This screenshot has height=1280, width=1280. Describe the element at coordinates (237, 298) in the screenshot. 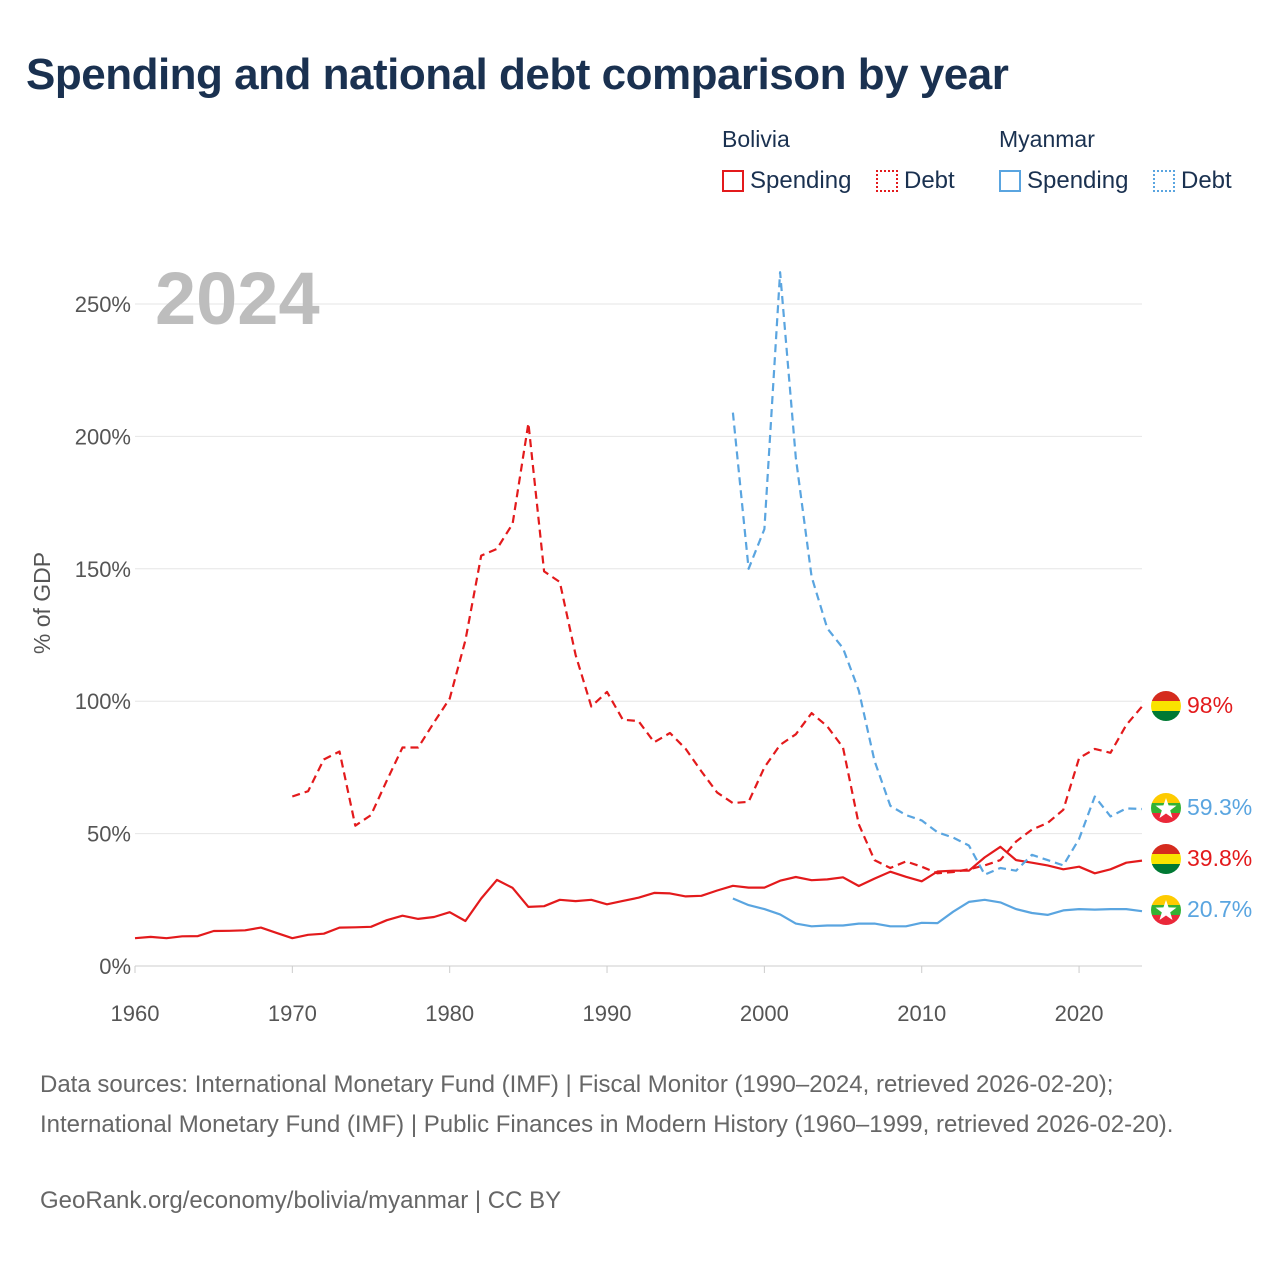

I see `year-watermark: 2024` at that location.